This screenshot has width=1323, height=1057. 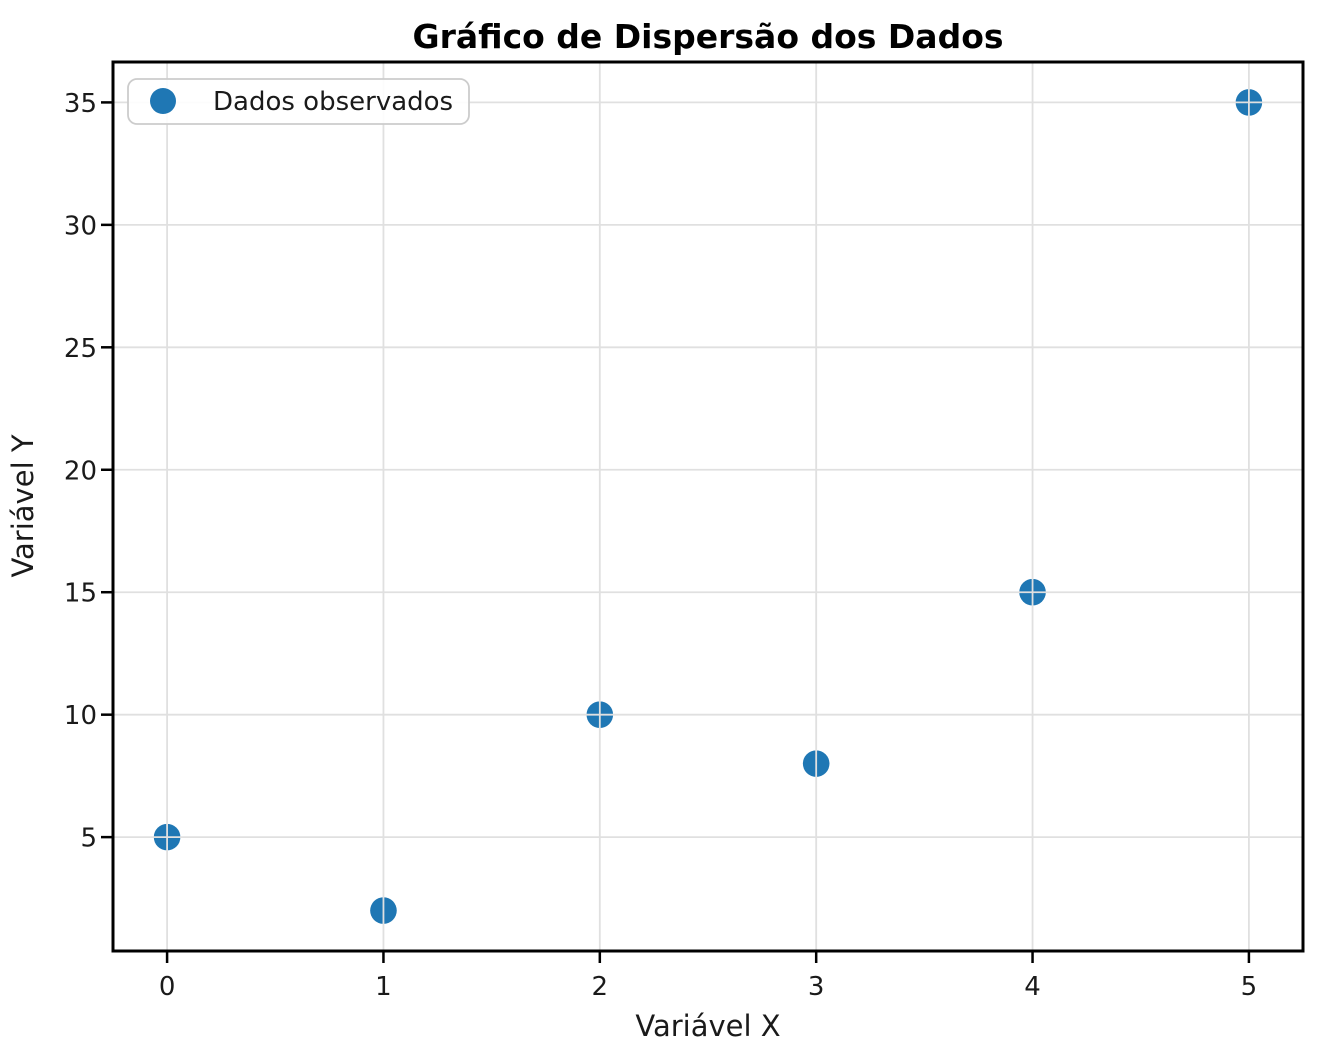 I want to click on y-tick-label: 35, so click(x=80, y=104).